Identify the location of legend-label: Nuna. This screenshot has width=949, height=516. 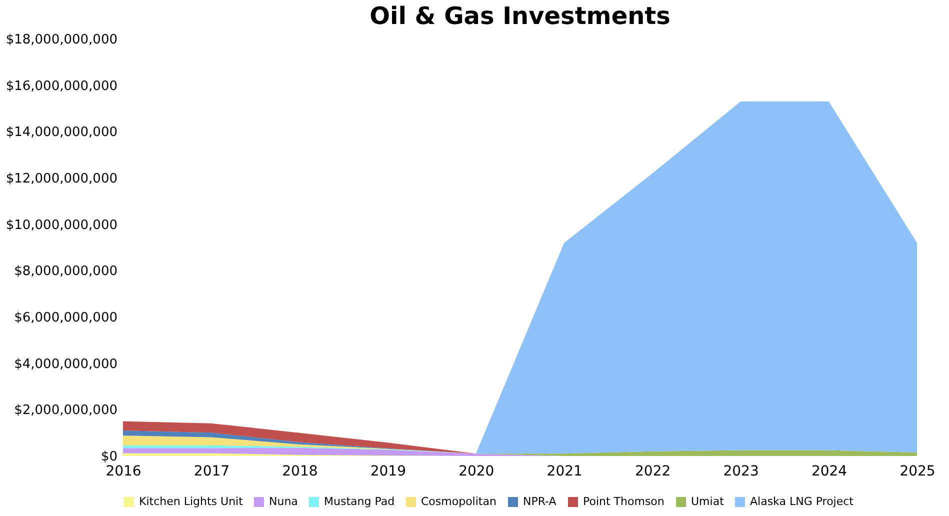
(283, 501).